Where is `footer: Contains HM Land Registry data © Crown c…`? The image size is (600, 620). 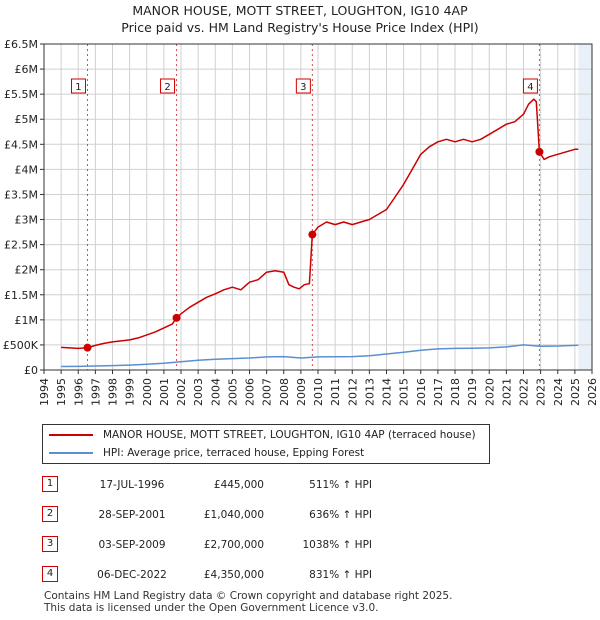
footer: Contains HM Land Registry data © Crown c… is located at coordinates (248, 602).